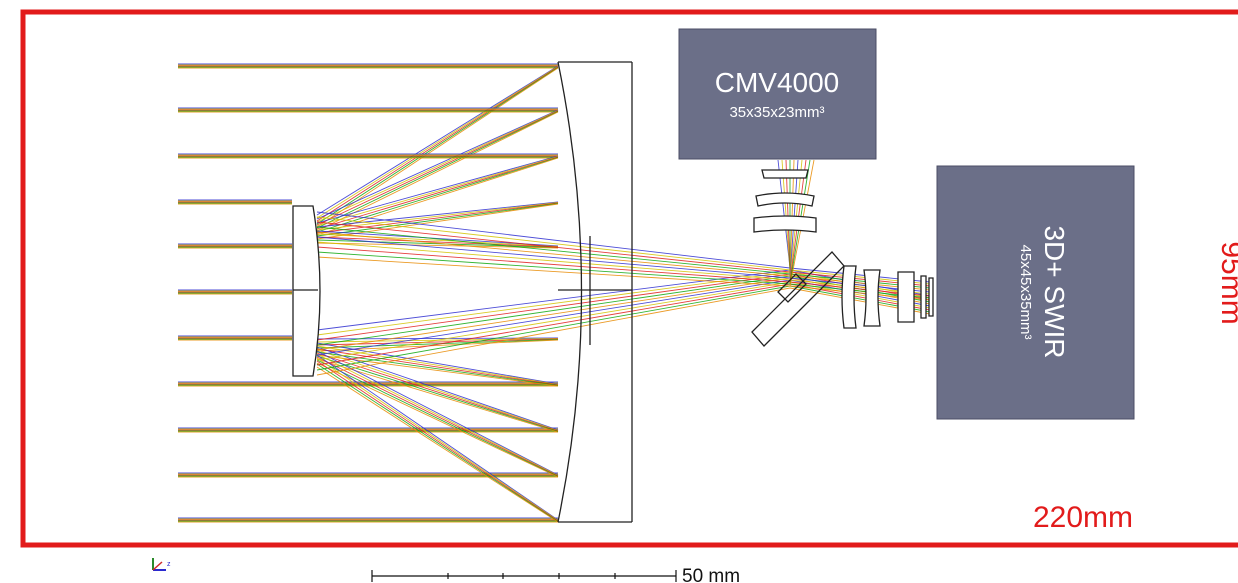 Image resolution: width=1238 pixels, height=583 pixels. I want to click on height-dimension-label: 95mm, so click(1226, 282).